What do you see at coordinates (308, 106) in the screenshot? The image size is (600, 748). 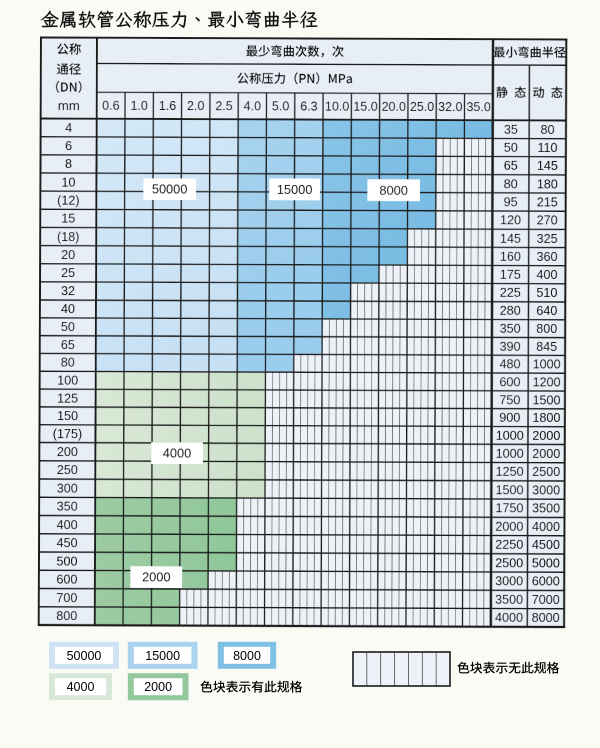 I see `svg-text: 6.3` at bounding box center [308, 106].